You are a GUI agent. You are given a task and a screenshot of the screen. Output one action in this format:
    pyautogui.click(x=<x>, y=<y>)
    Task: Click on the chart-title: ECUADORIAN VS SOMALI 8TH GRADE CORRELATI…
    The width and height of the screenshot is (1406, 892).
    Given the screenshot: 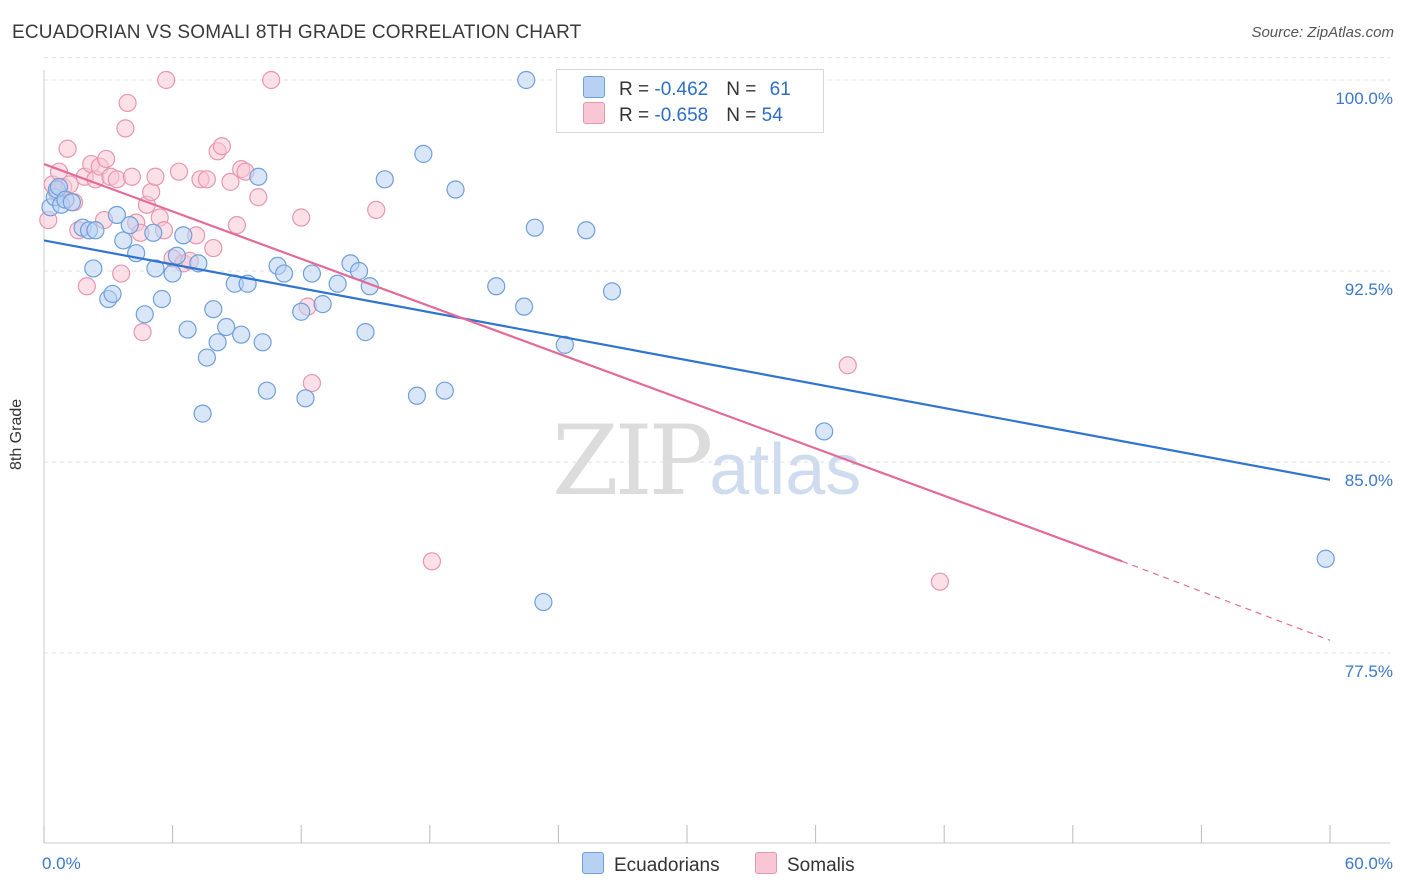 What is the action you would take?
    pyautogui.click(x=297, y=32)
    